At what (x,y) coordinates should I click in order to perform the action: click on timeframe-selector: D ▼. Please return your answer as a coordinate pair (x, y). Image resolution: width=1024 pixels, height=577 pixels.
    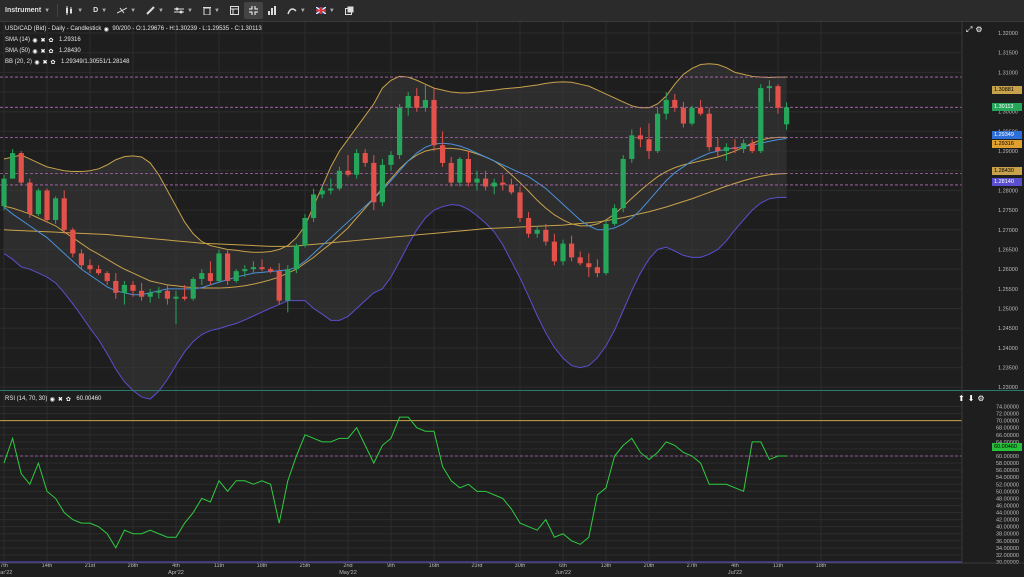
    Looking at the image, I should click on (100, 10).